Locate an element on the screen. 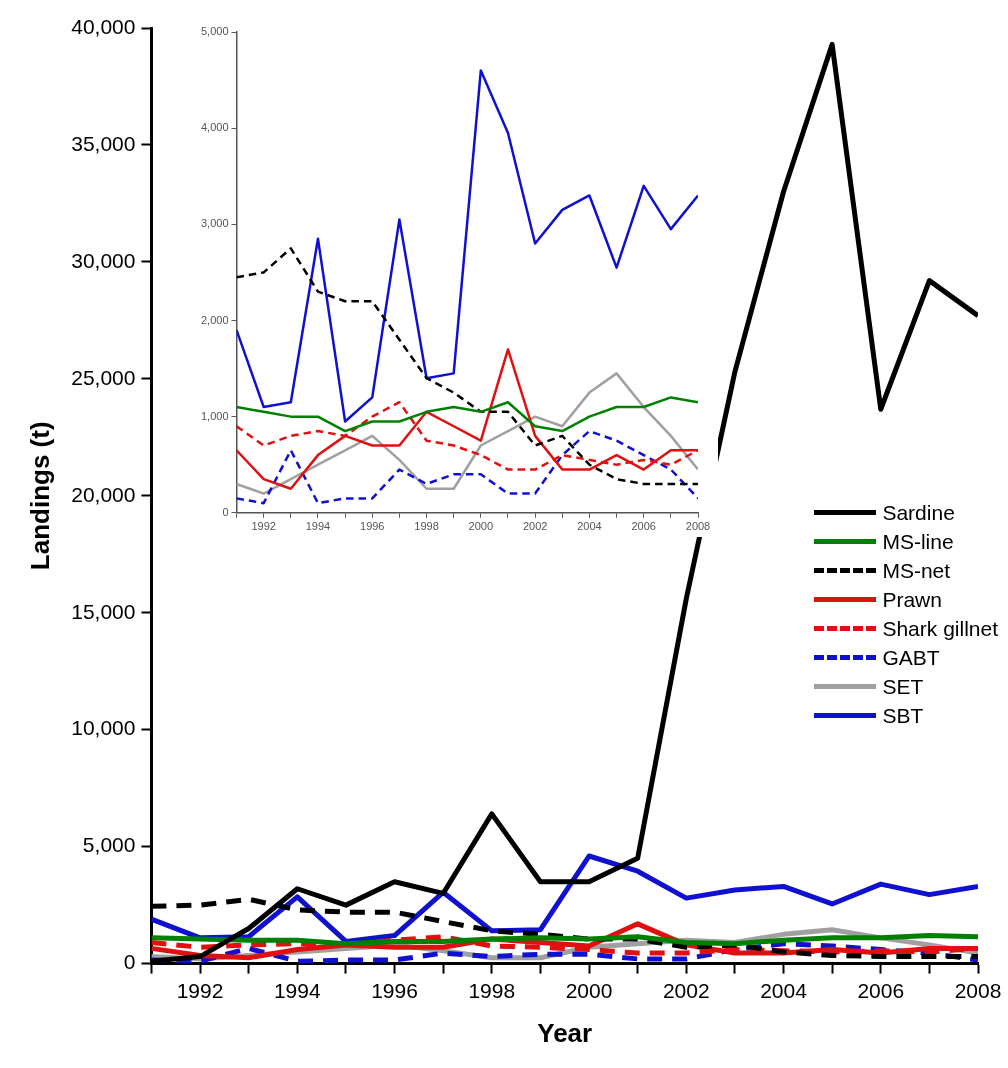 This screenshot has height=1068, width=1008. legend-label: Prawn is located at coordinates (912, 599).